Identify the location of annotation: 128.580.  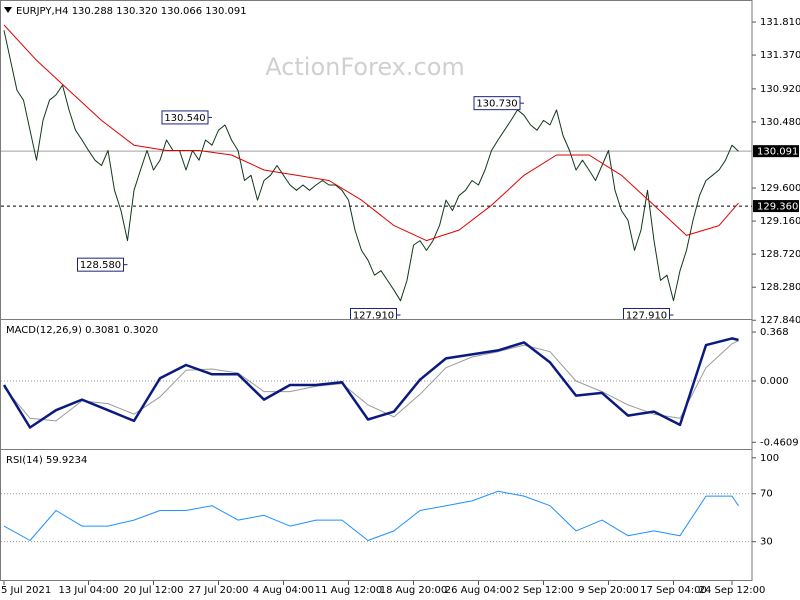
(102, 264).